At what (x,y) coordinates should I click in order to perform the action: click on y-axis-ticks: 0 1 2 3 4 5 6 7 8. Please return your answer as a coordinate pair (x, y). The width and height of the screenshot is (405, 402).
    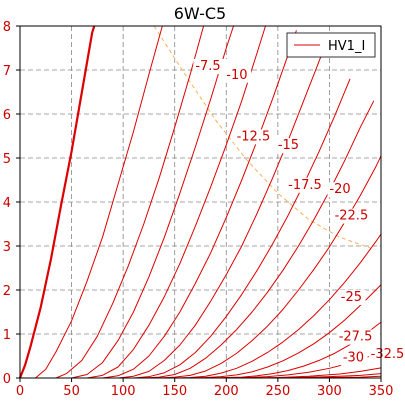
    Looking at the image, I should click on (11, 203).